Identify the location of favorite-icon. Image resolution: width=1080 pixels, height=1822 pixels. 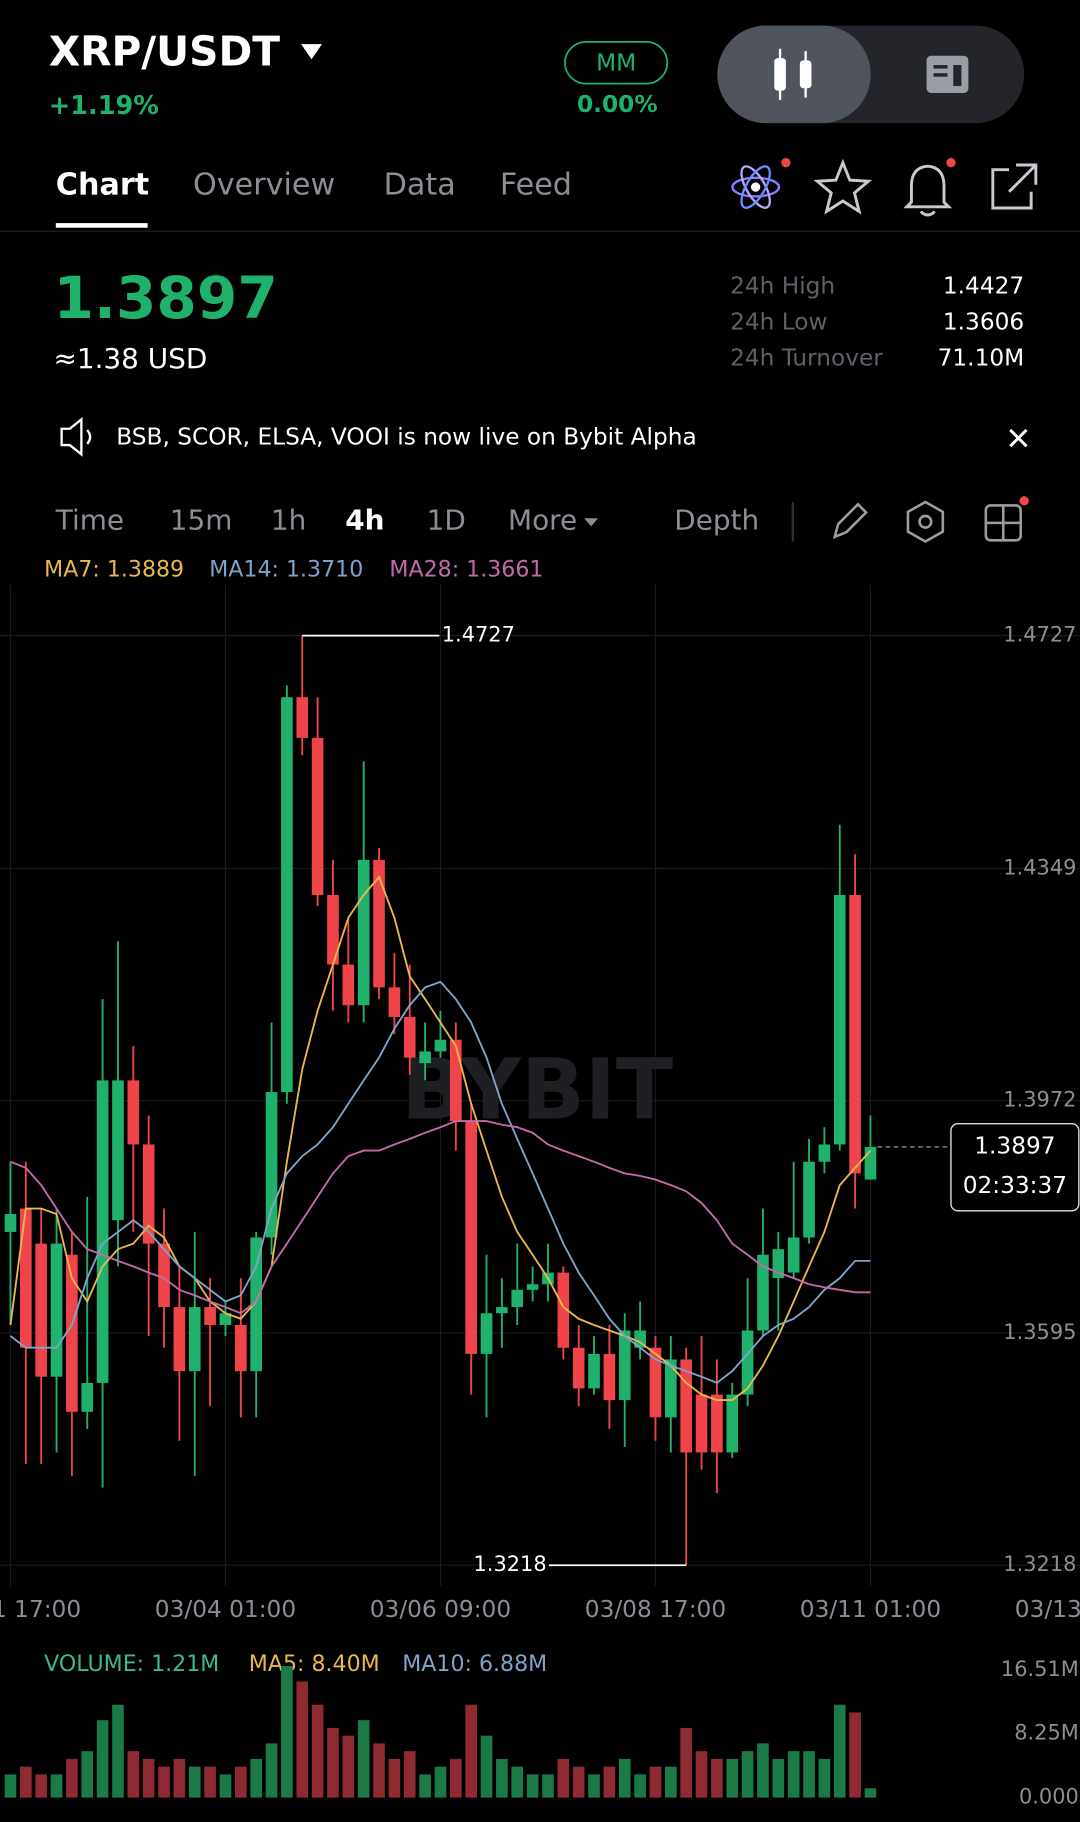
(843, 186).